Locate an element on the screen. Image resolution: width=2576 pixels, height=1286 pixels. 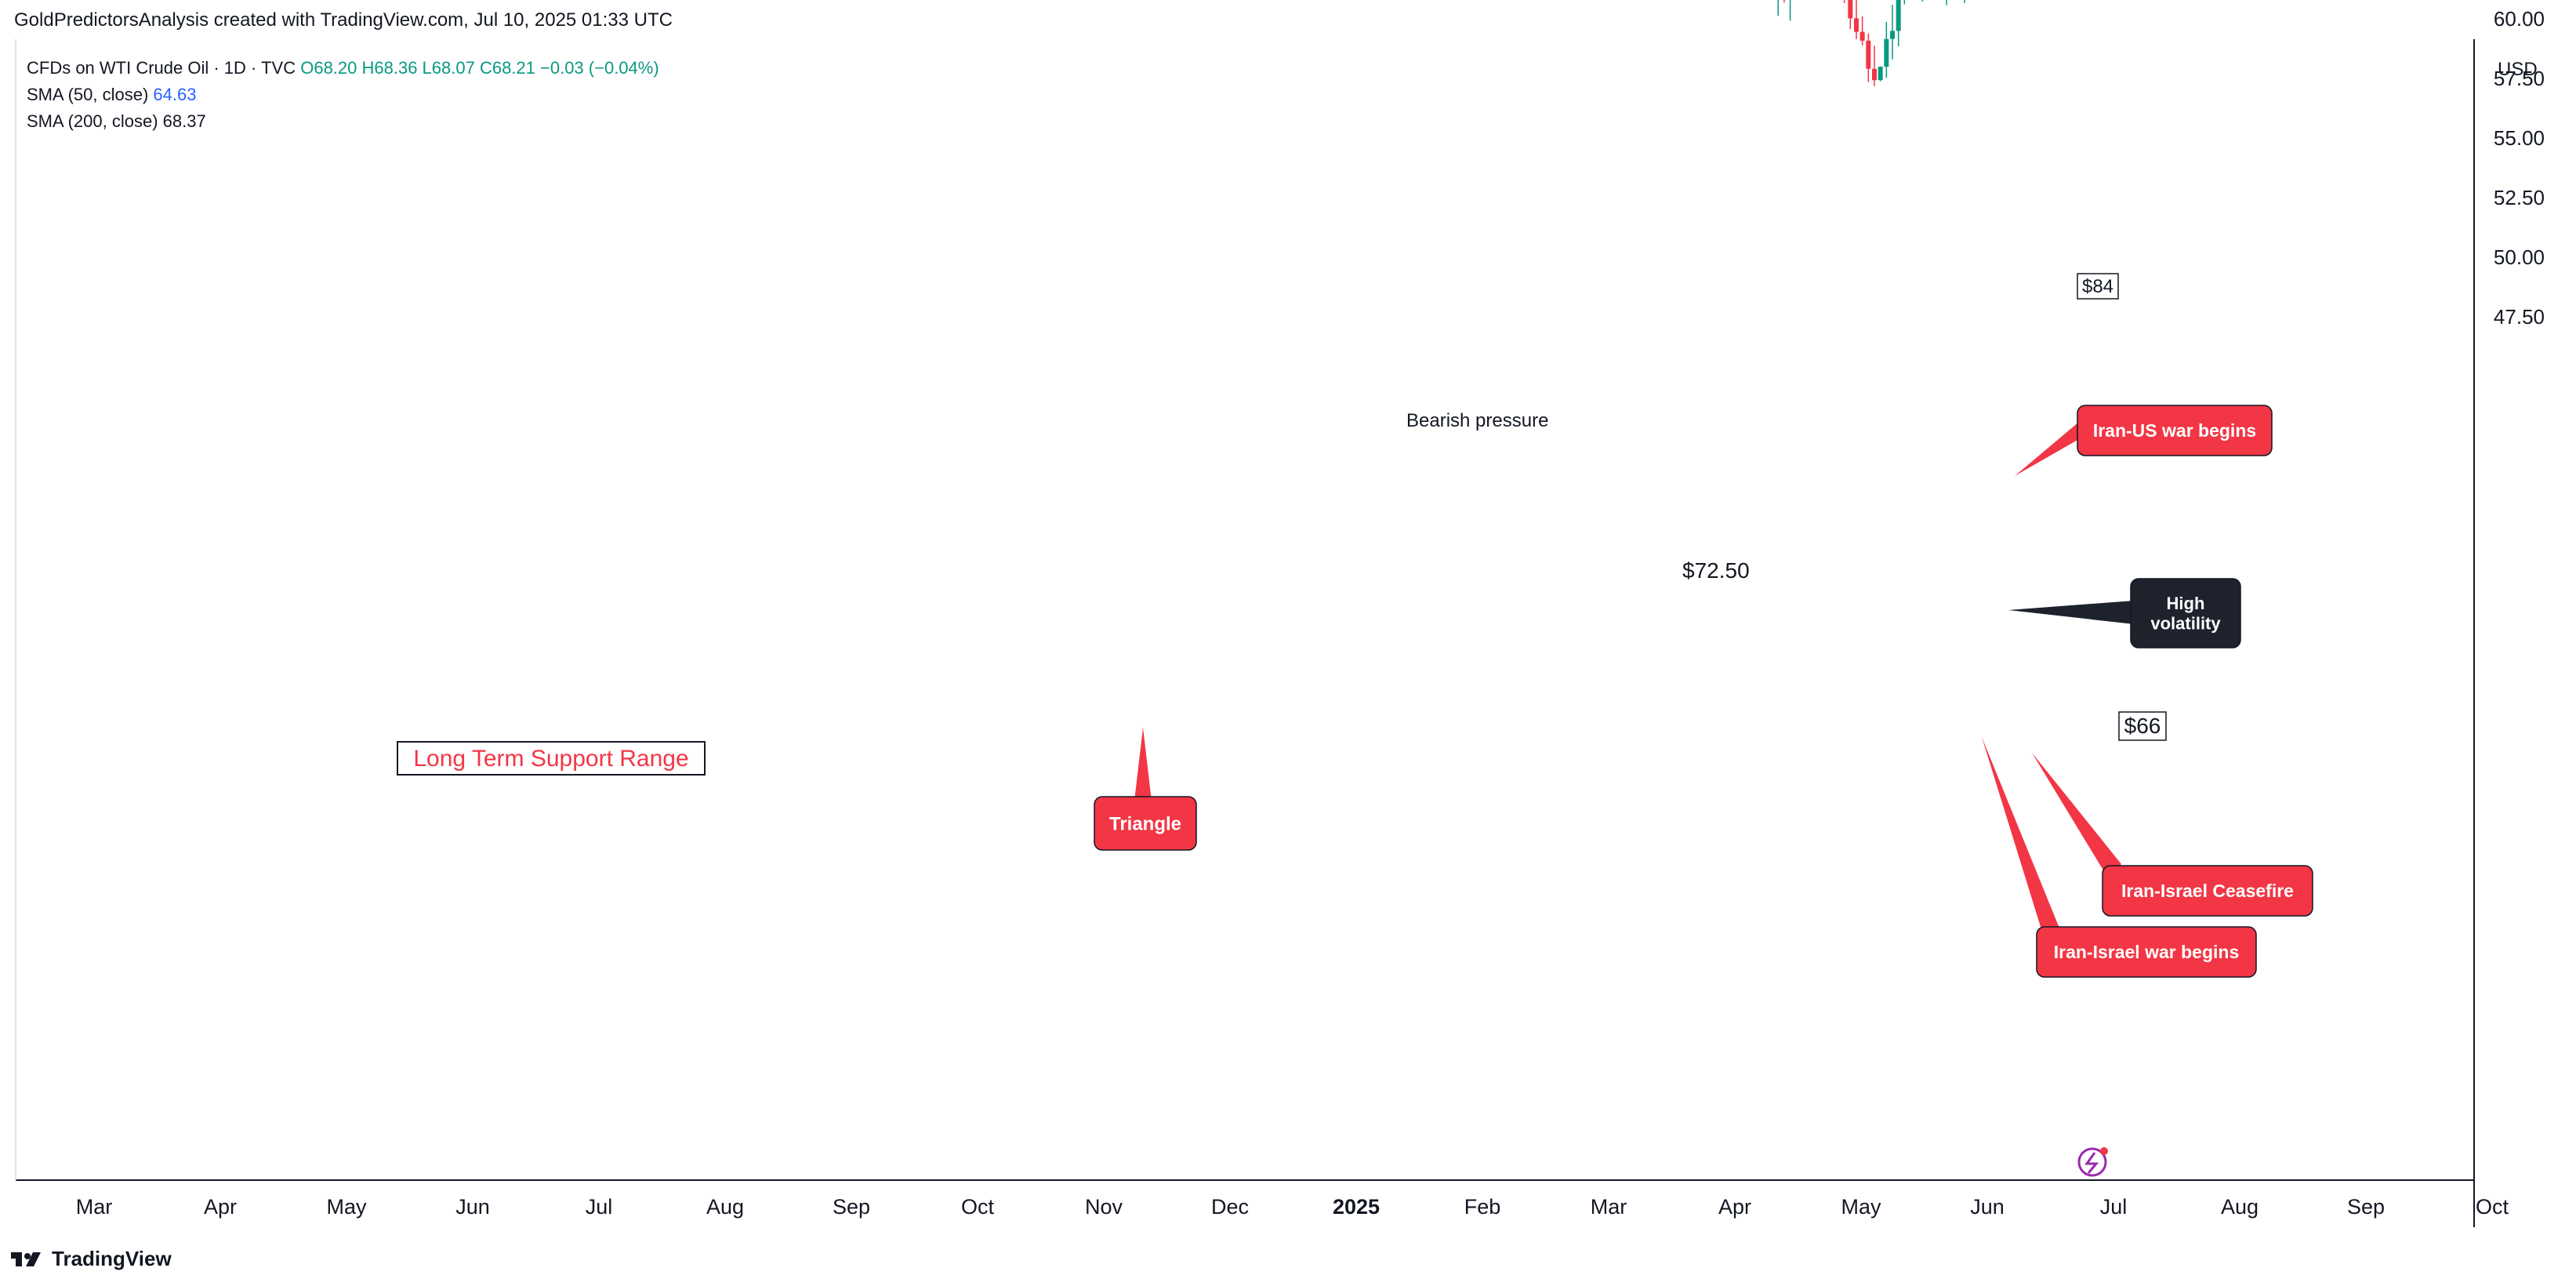
price-tick-label: 50.00 is located at coordinates (2520, 257).